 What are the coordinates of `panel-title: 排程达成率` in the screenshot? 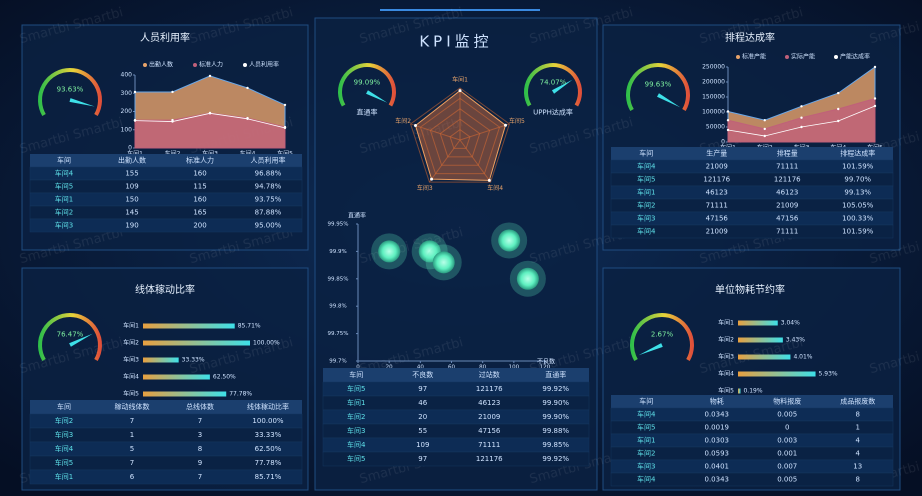 It's located at (750, 37).